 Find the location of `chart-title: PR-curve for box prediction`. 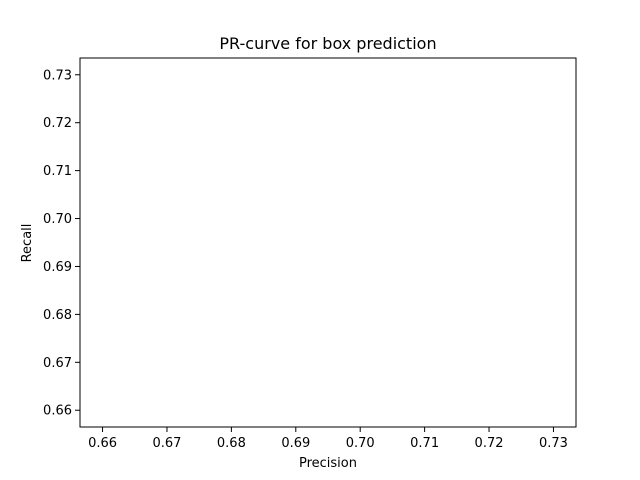

chart-title: PR-curve for box prediction is located at coordinates (327, 43).